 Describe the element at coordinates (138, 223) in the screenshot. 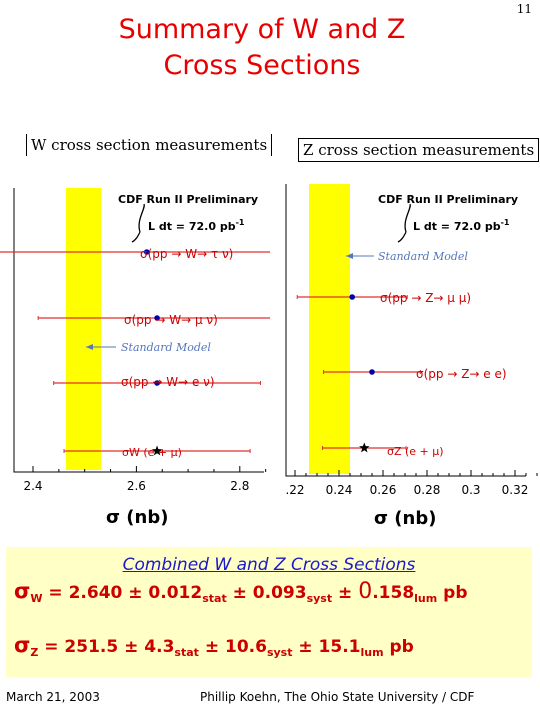

I see `w-integral-sign` at that location.